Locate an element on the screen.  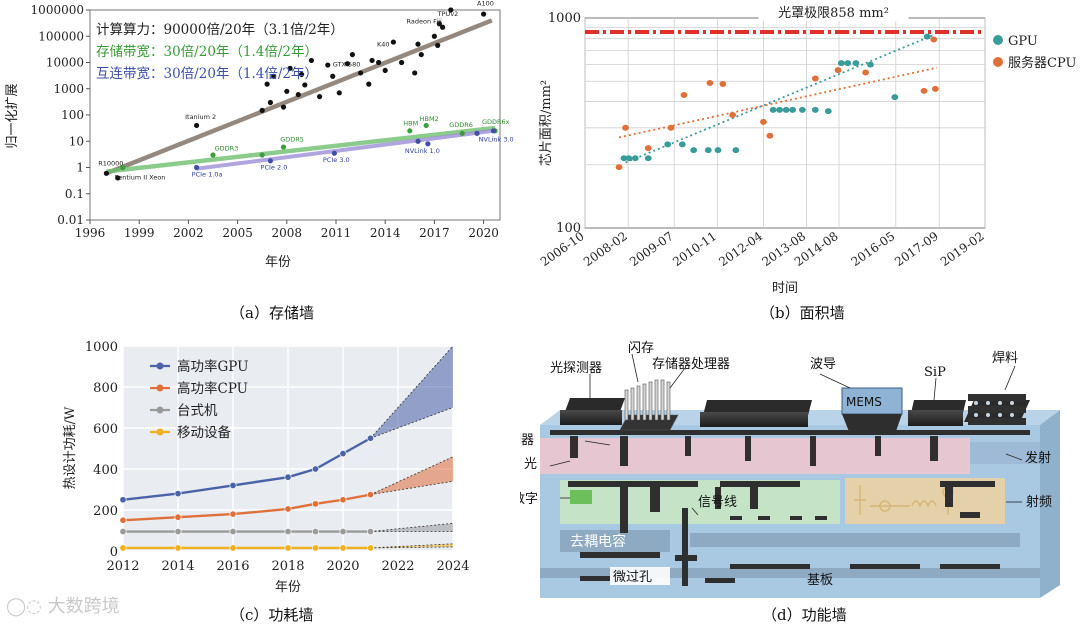
y-tick-label: 600 is located at coordinates (105, 429).